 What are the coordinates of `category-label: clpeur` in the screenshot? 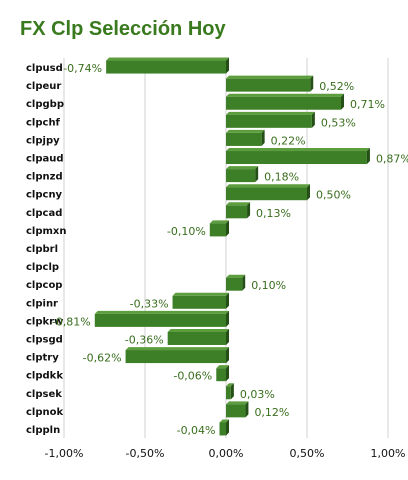 It's located at (43, 86).